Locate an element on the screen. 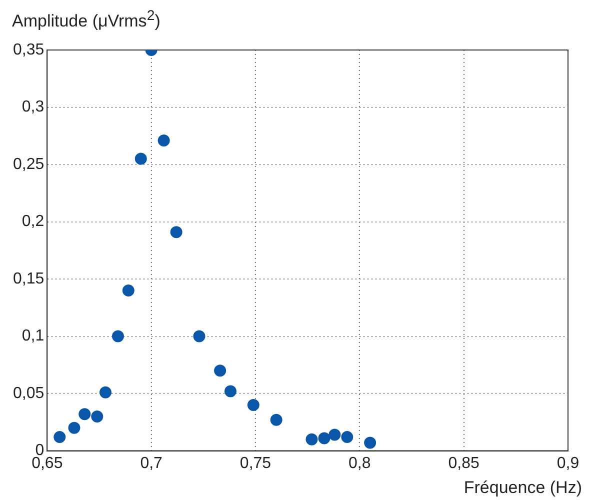 Image resolution: width=594 pixels, height=504 pixels. x-tick-label: 0,65 is located at coordinates (47, 463).